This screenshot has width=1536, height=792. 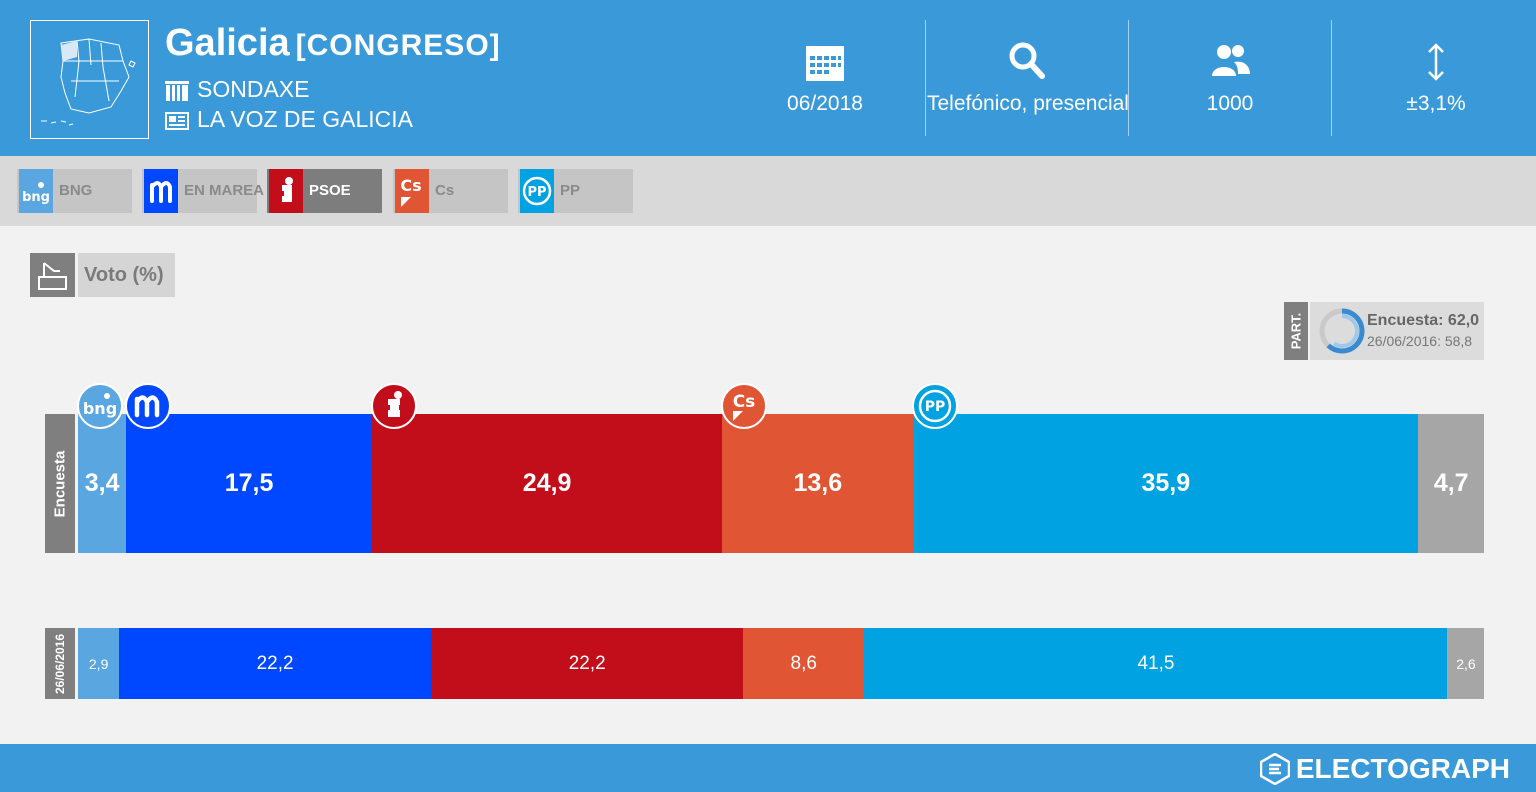 I want to click on bar-en-marea-encuesta: 17,5, so click(x=249, y=483).